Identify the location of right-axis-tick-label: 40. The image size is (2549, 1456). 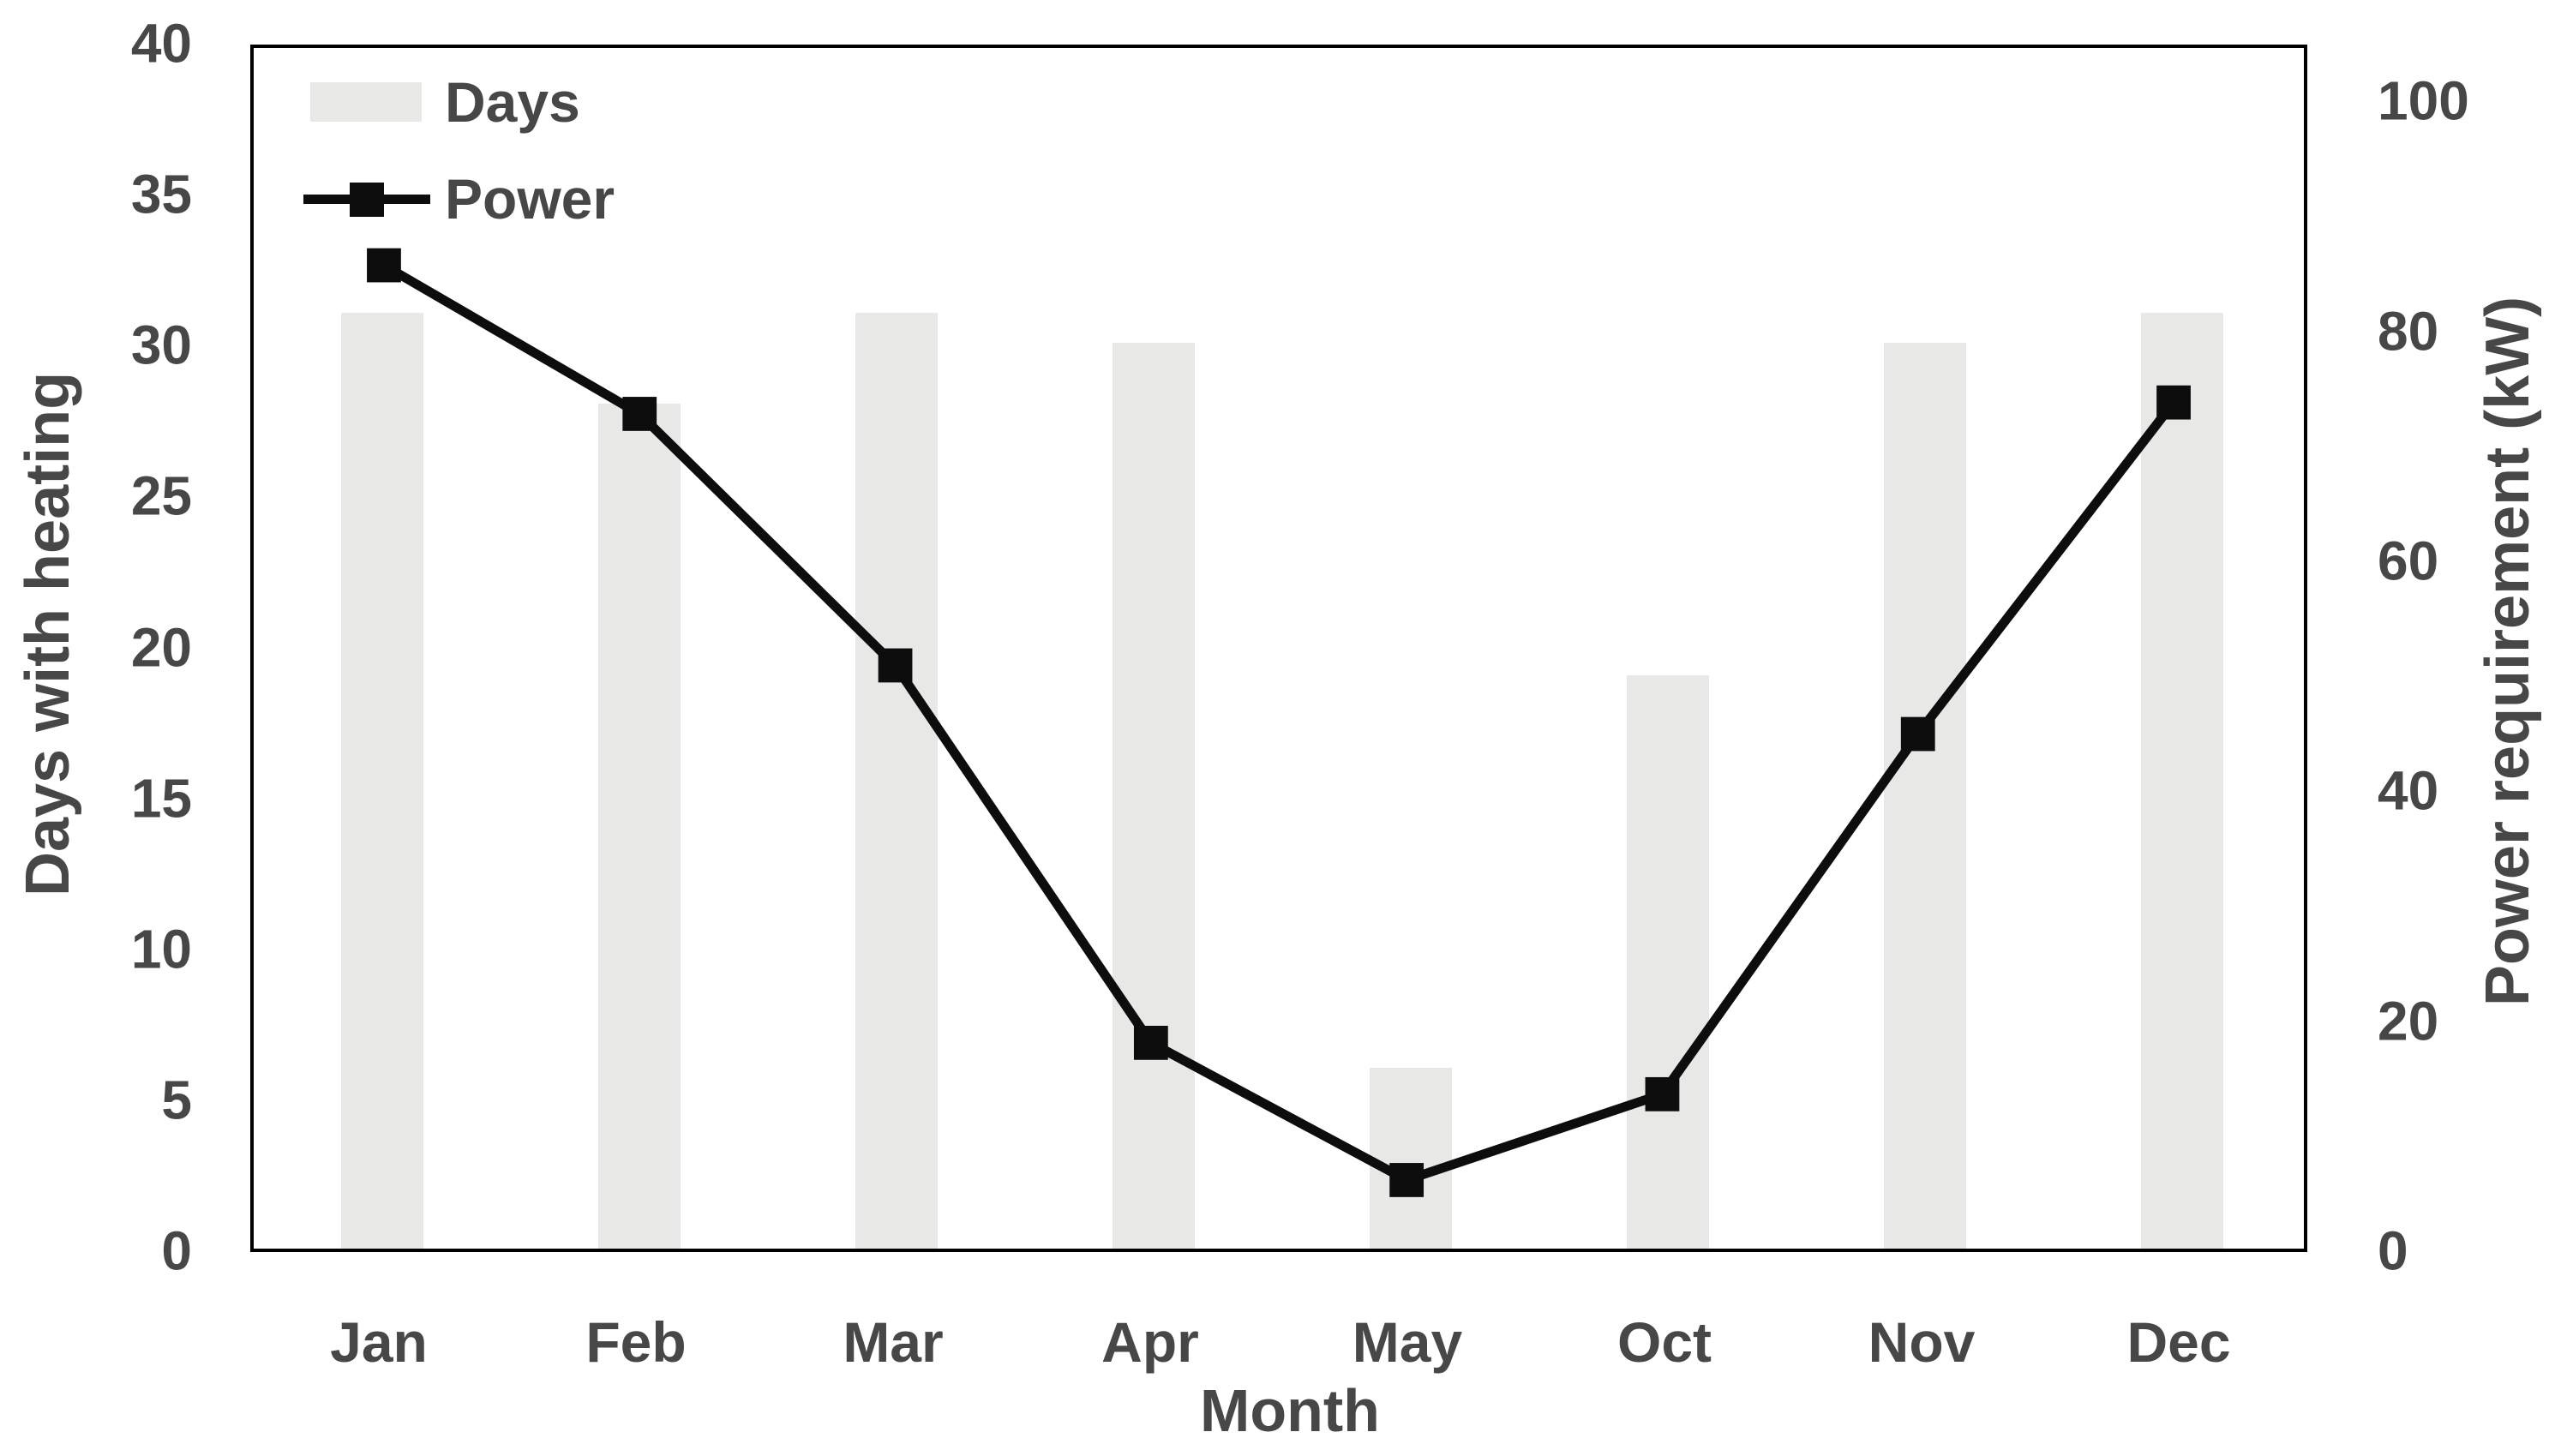
(2408, 791).